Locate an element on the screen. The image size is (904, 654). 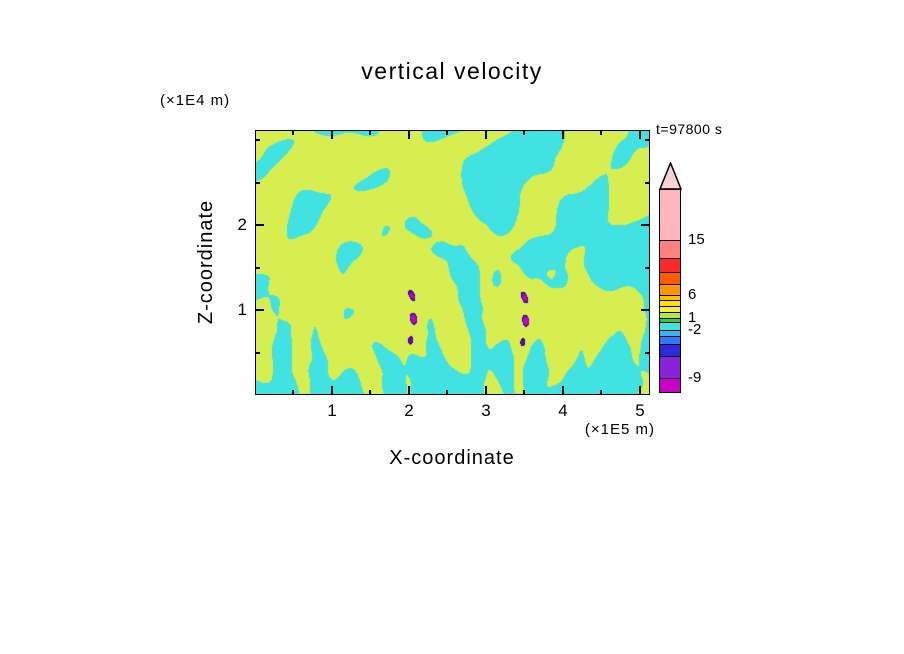
colorbar-label: -9 is located at coordinates (695, 377).